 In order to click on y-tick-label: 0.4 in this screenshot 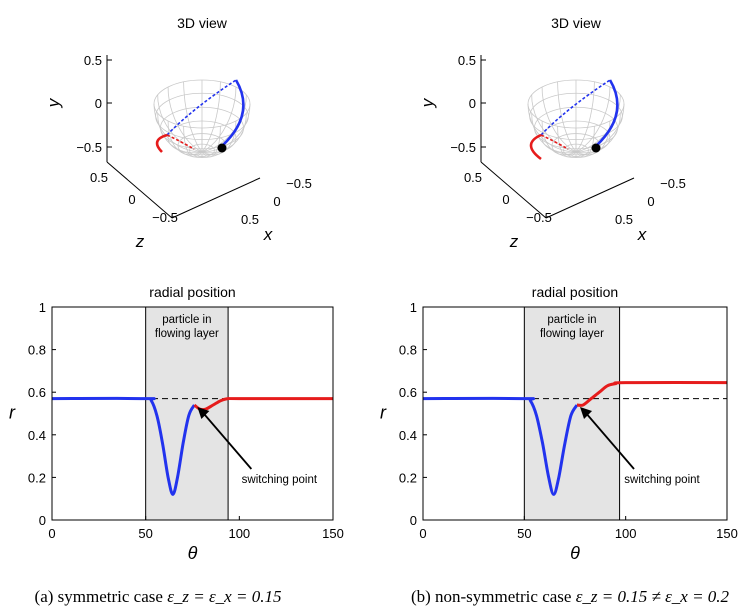, I will do `click(408, 435)`.